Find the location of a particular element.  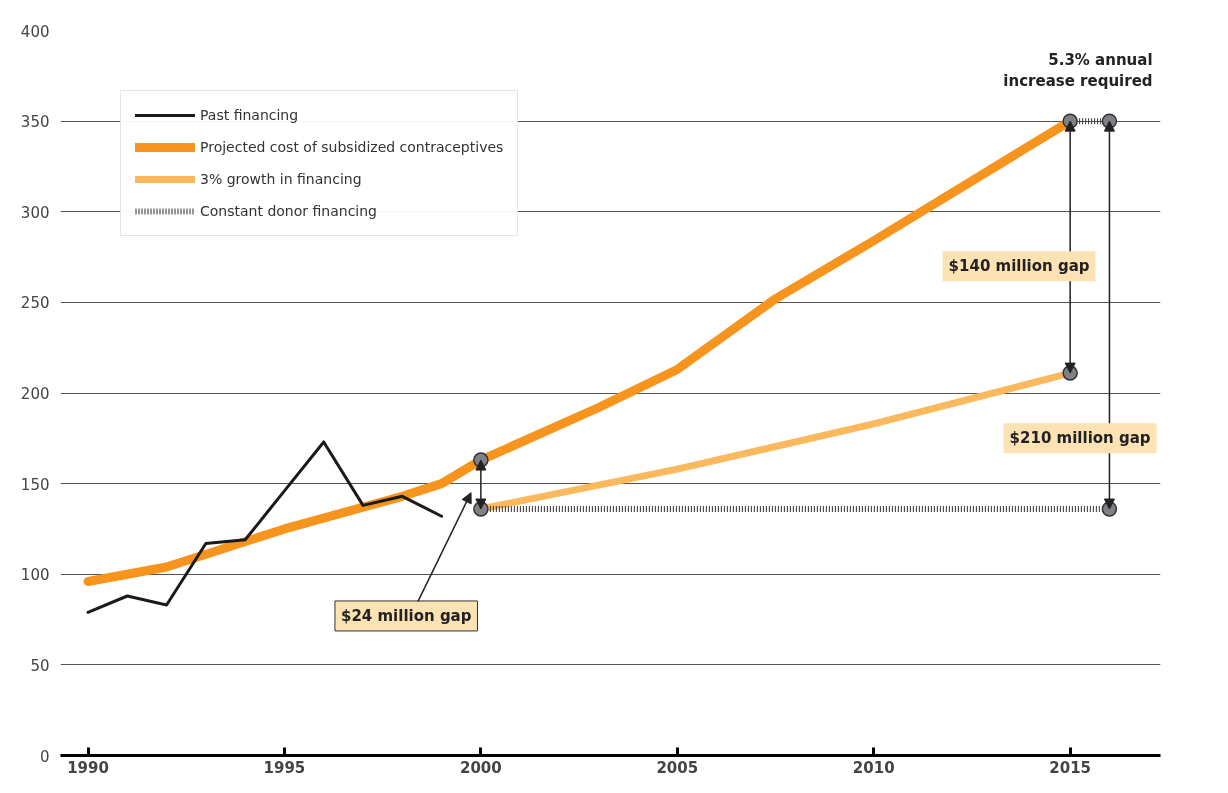

y-tick-label: 100 is located at coordinates (35, 575).